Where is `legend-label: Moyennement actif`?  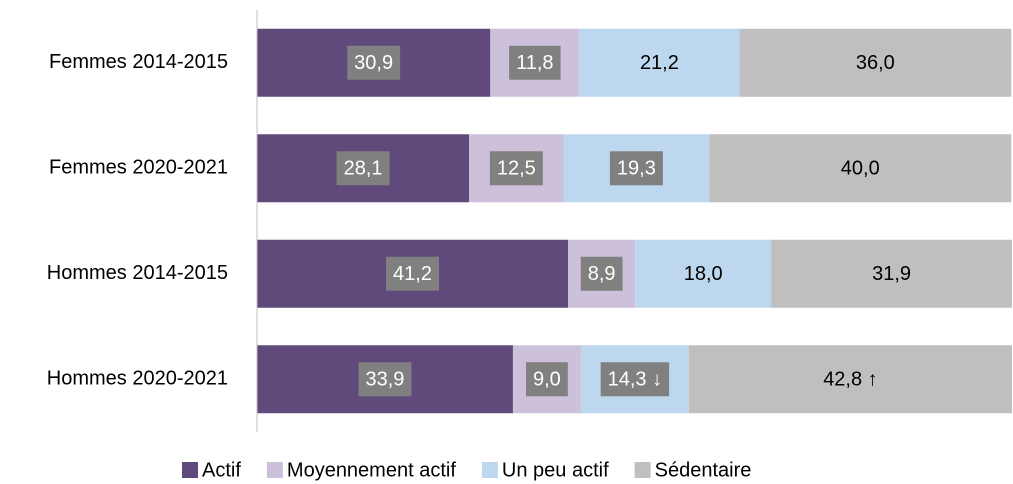 legend-label: Moyennement actif is located at coordinates (371, 470).